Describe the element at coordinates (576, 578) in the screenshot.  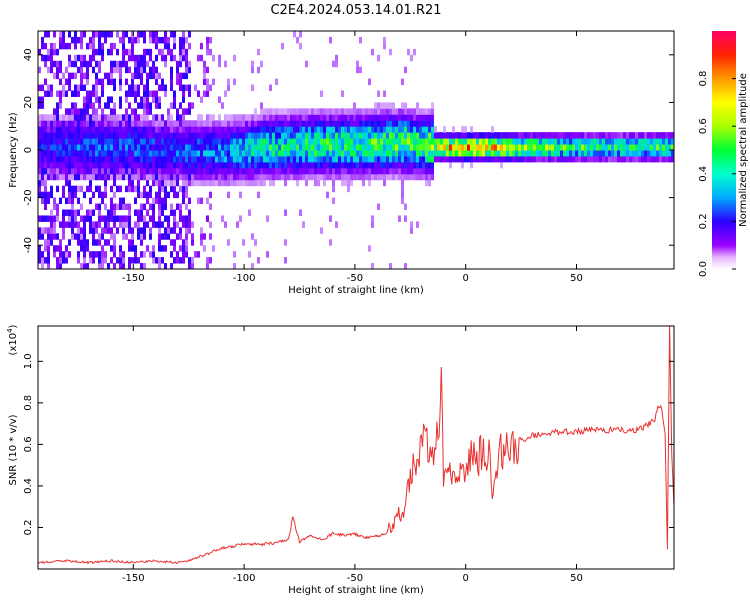
I see `snr-x-tick-label: 50` at that location.